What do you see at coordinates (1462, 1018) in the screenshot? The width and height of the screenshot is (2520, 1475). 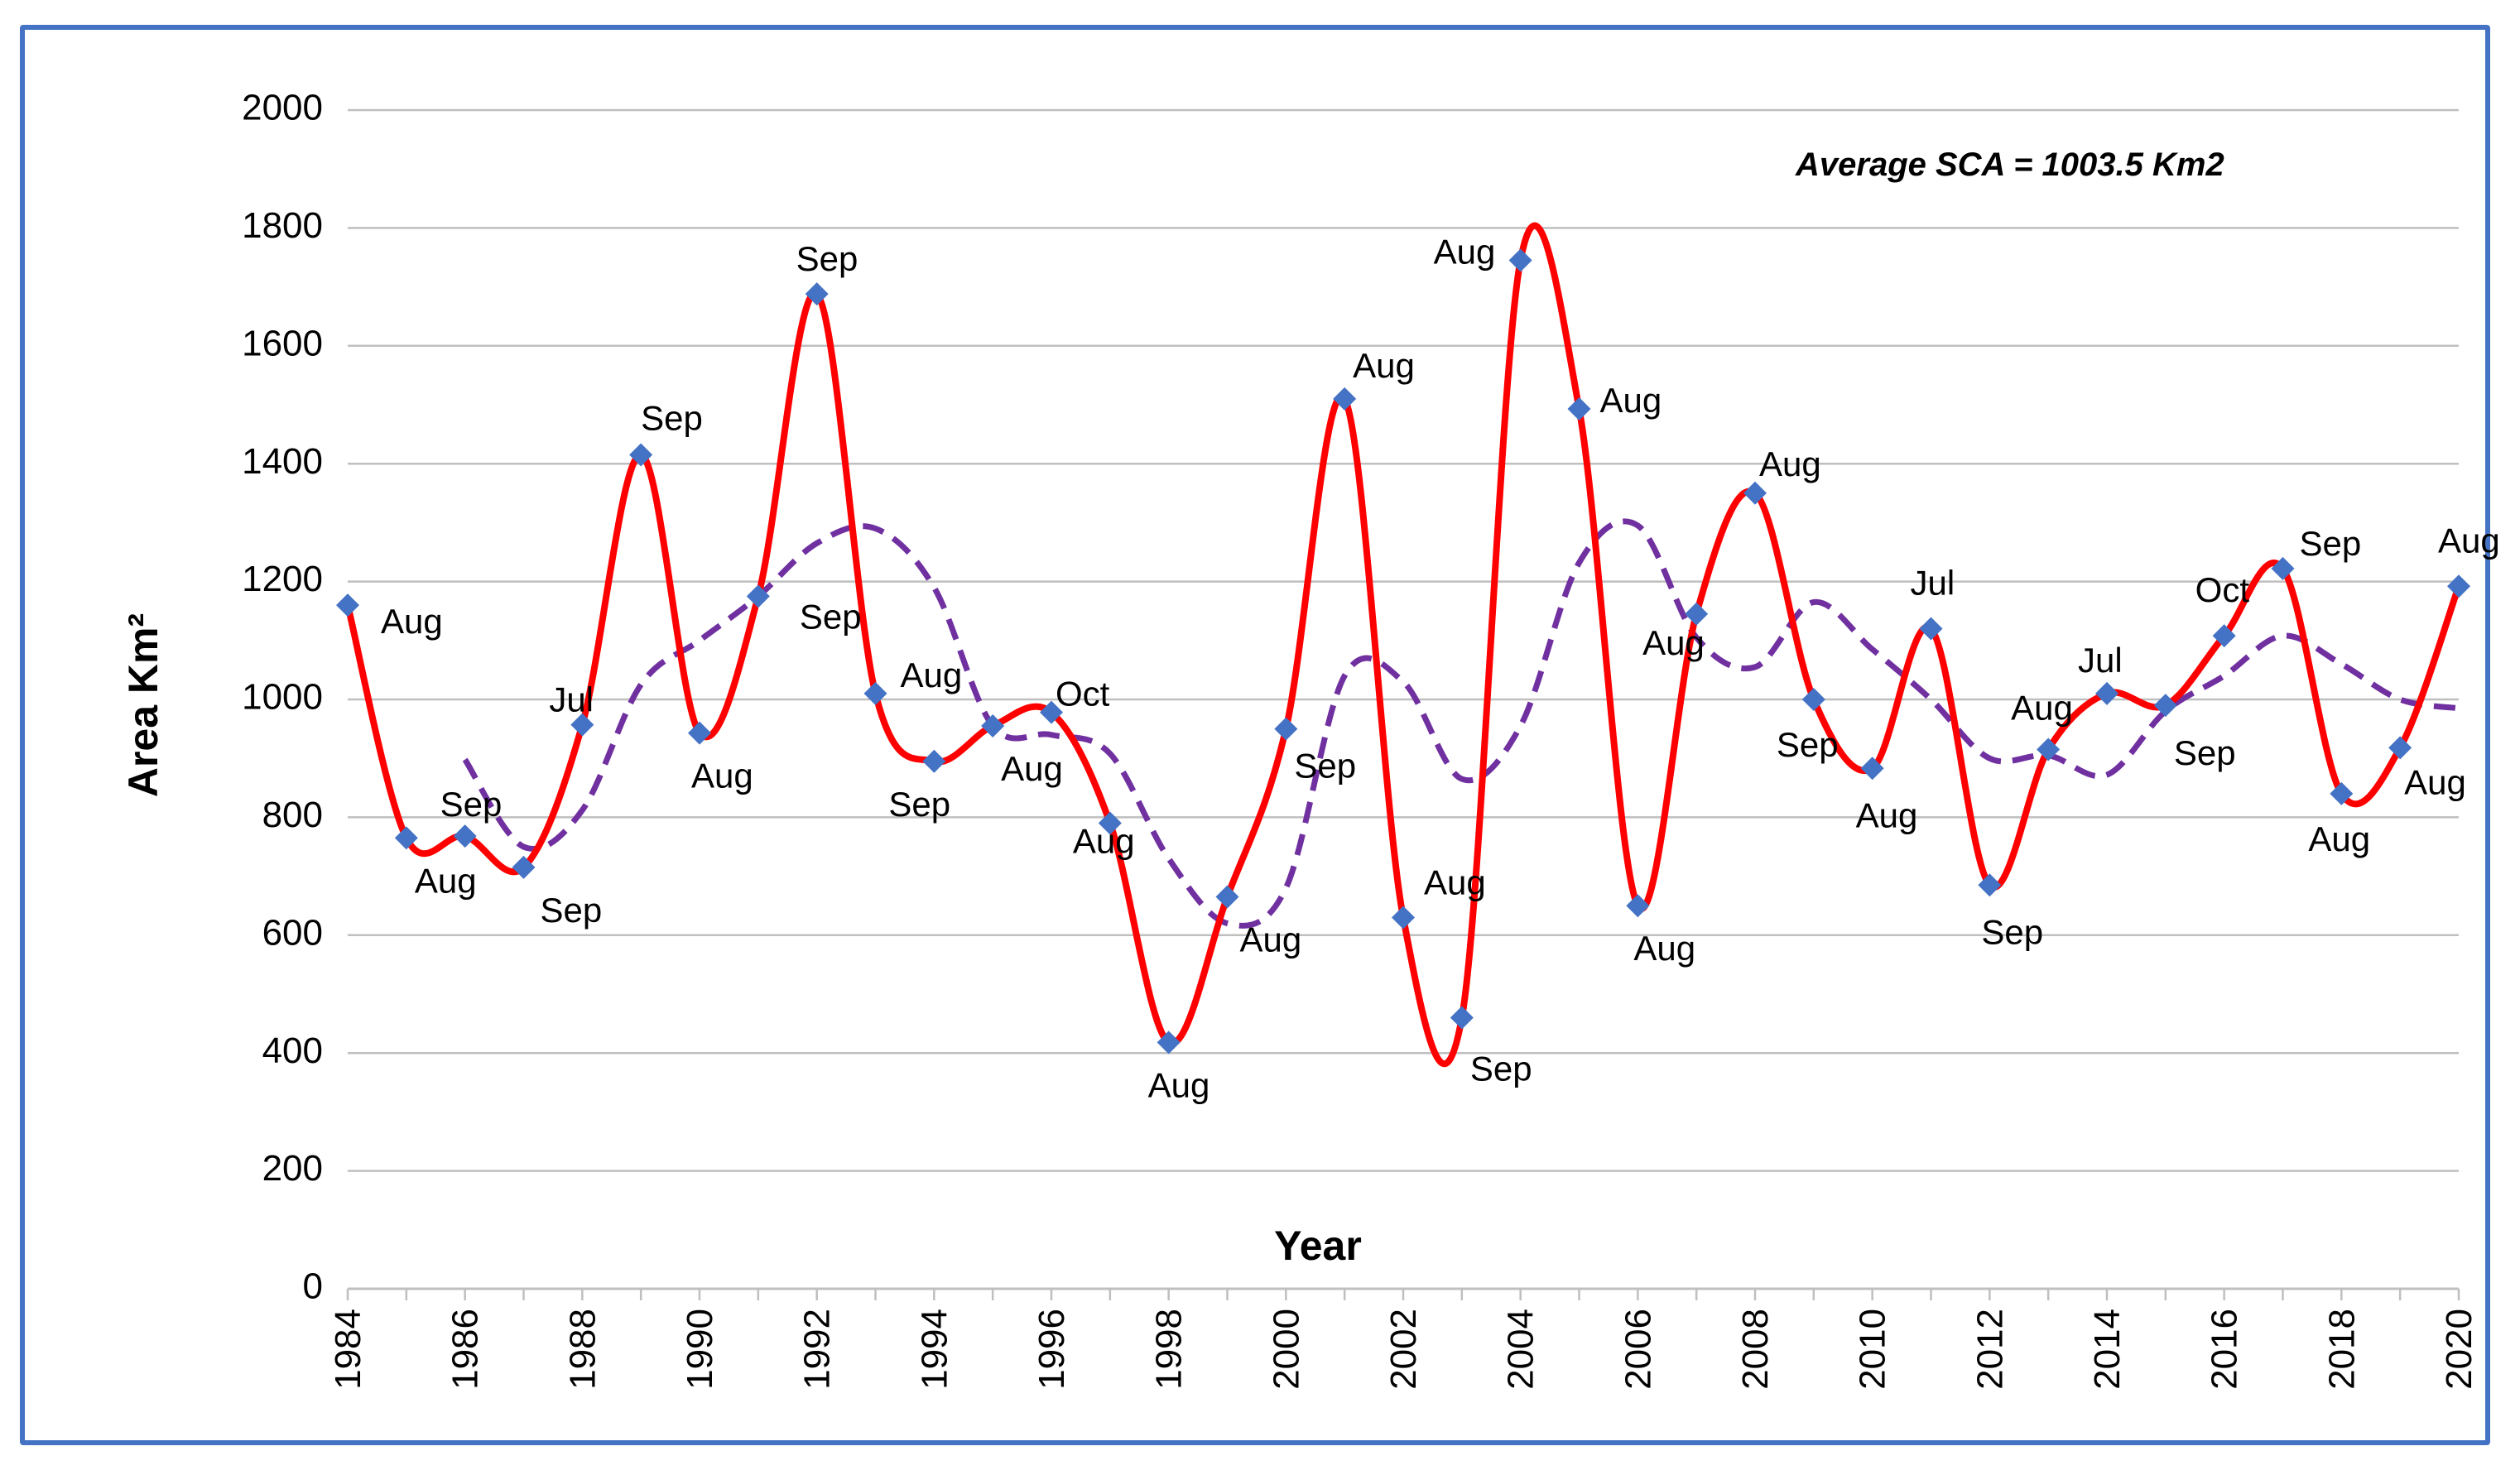 I see `data-point-2003` at bounding box center [1462, 1018].